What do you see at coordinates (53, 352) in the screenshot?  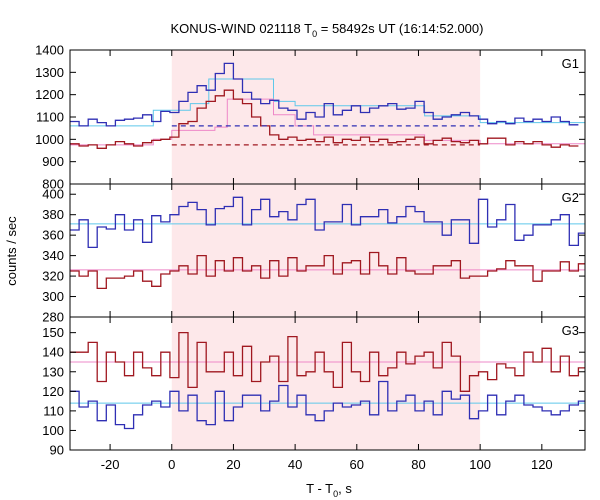 I see `y-tick-label: 140` at bounding box center [53, 352].